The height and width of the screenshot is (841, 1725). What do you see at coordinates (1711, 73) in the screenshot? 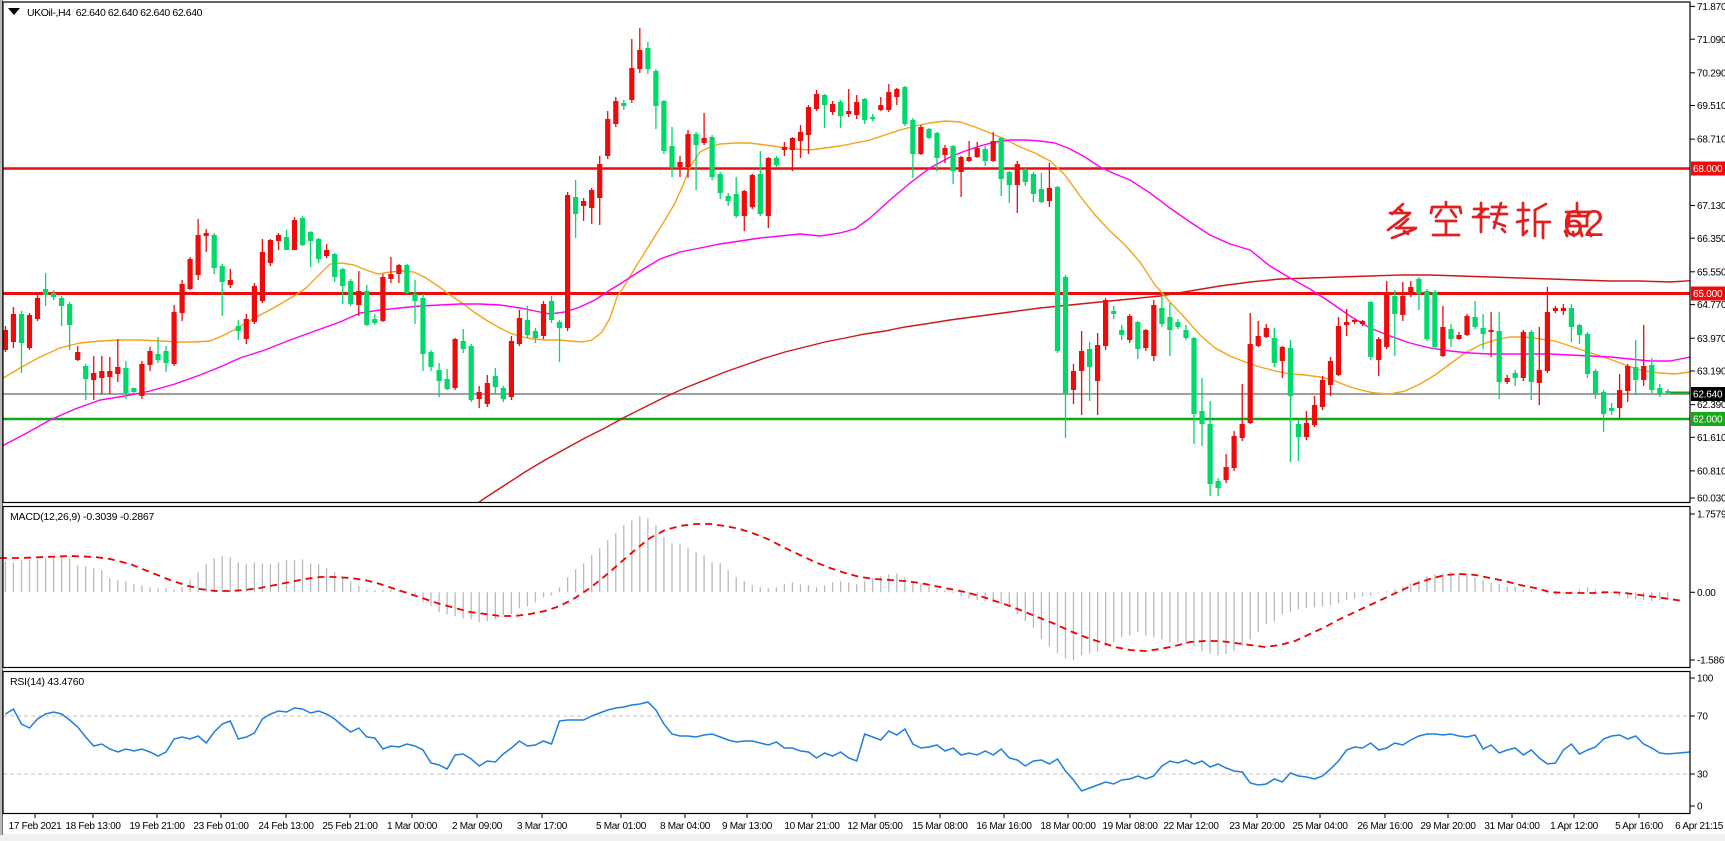
I see `svg-text: 70.290` at bounding box center [1711, 73].